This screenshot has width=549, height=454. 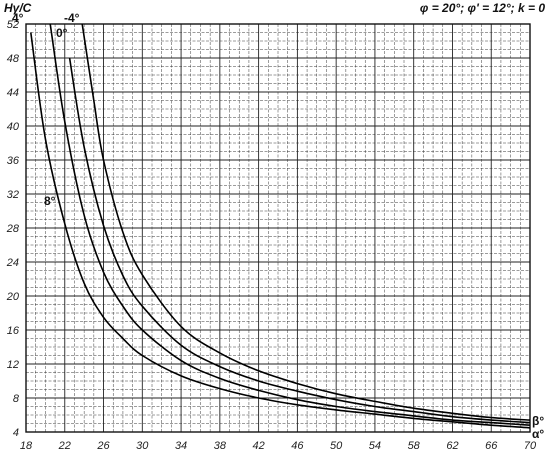 I want to click on x-tick-label: 42, so click(x=258, y=446).